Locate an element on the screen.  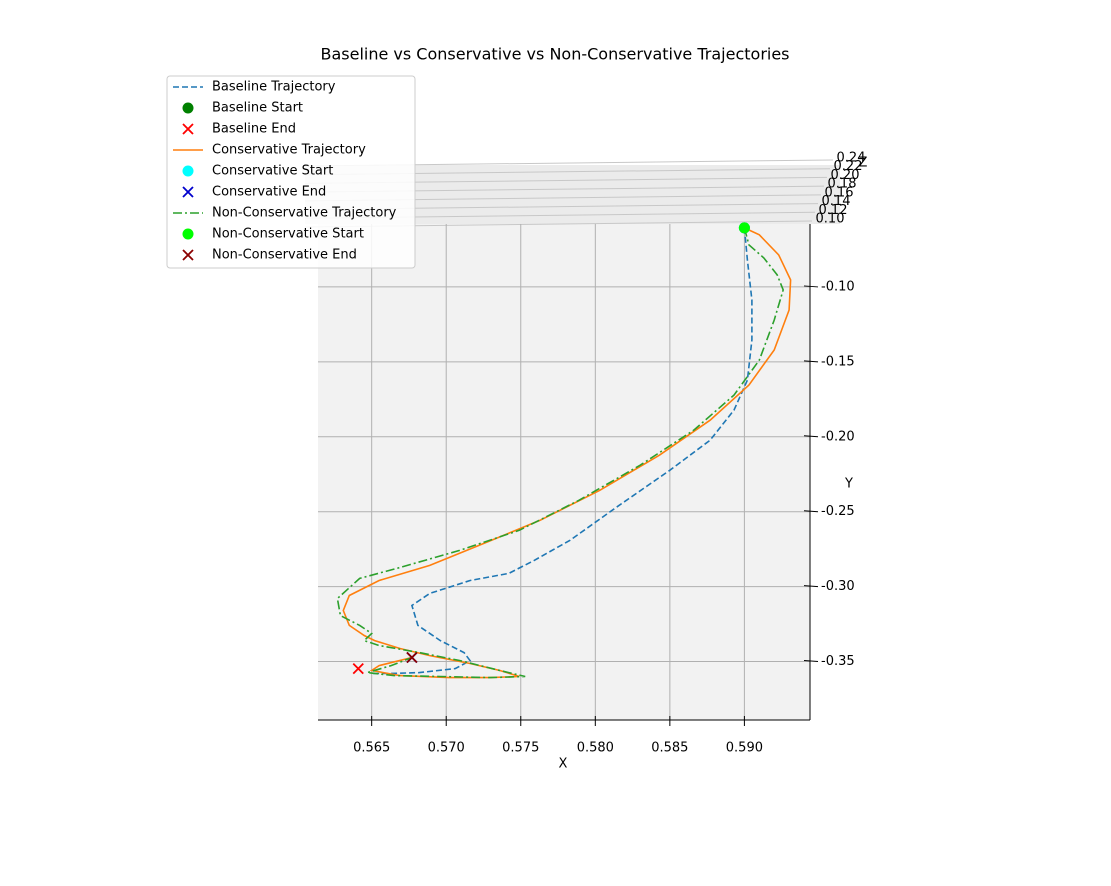
legend-label: Non-Conservative Start is located at coordinates (288, 234).